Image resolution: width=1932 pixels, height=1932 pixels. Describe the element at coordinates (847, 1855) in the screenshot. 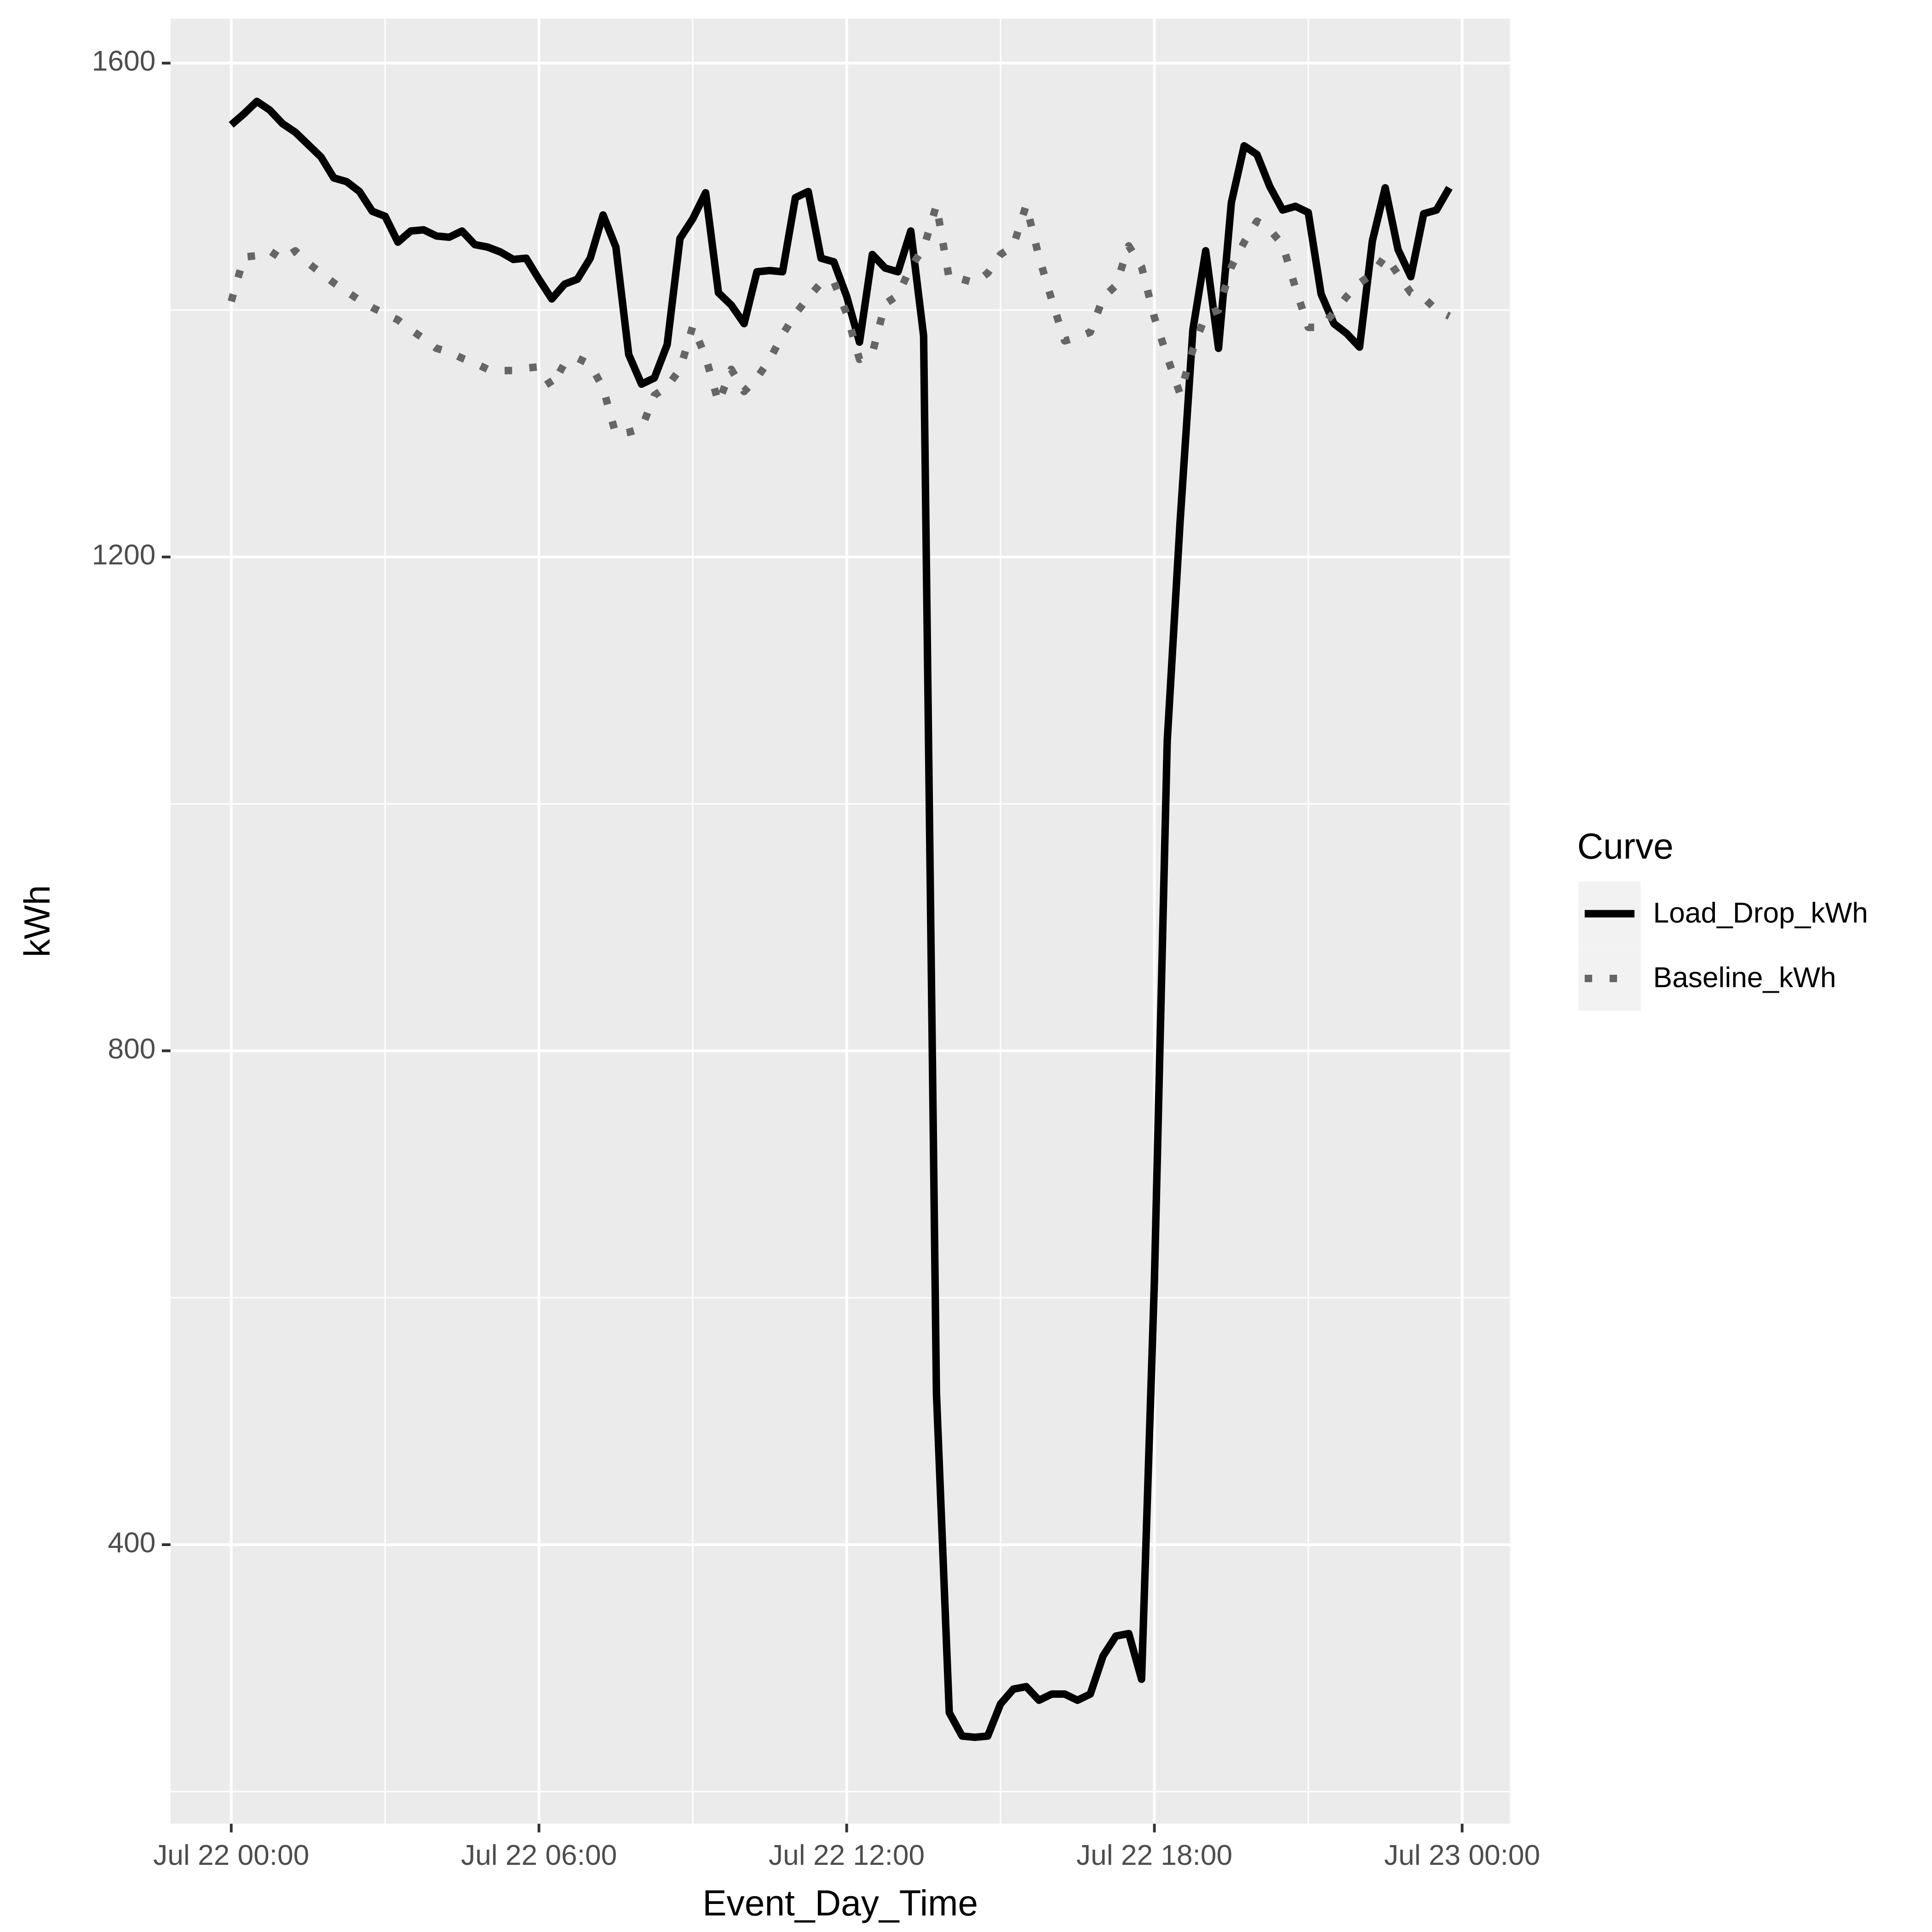

I see `x-tick-label: Jul 22 12:00` at that location.